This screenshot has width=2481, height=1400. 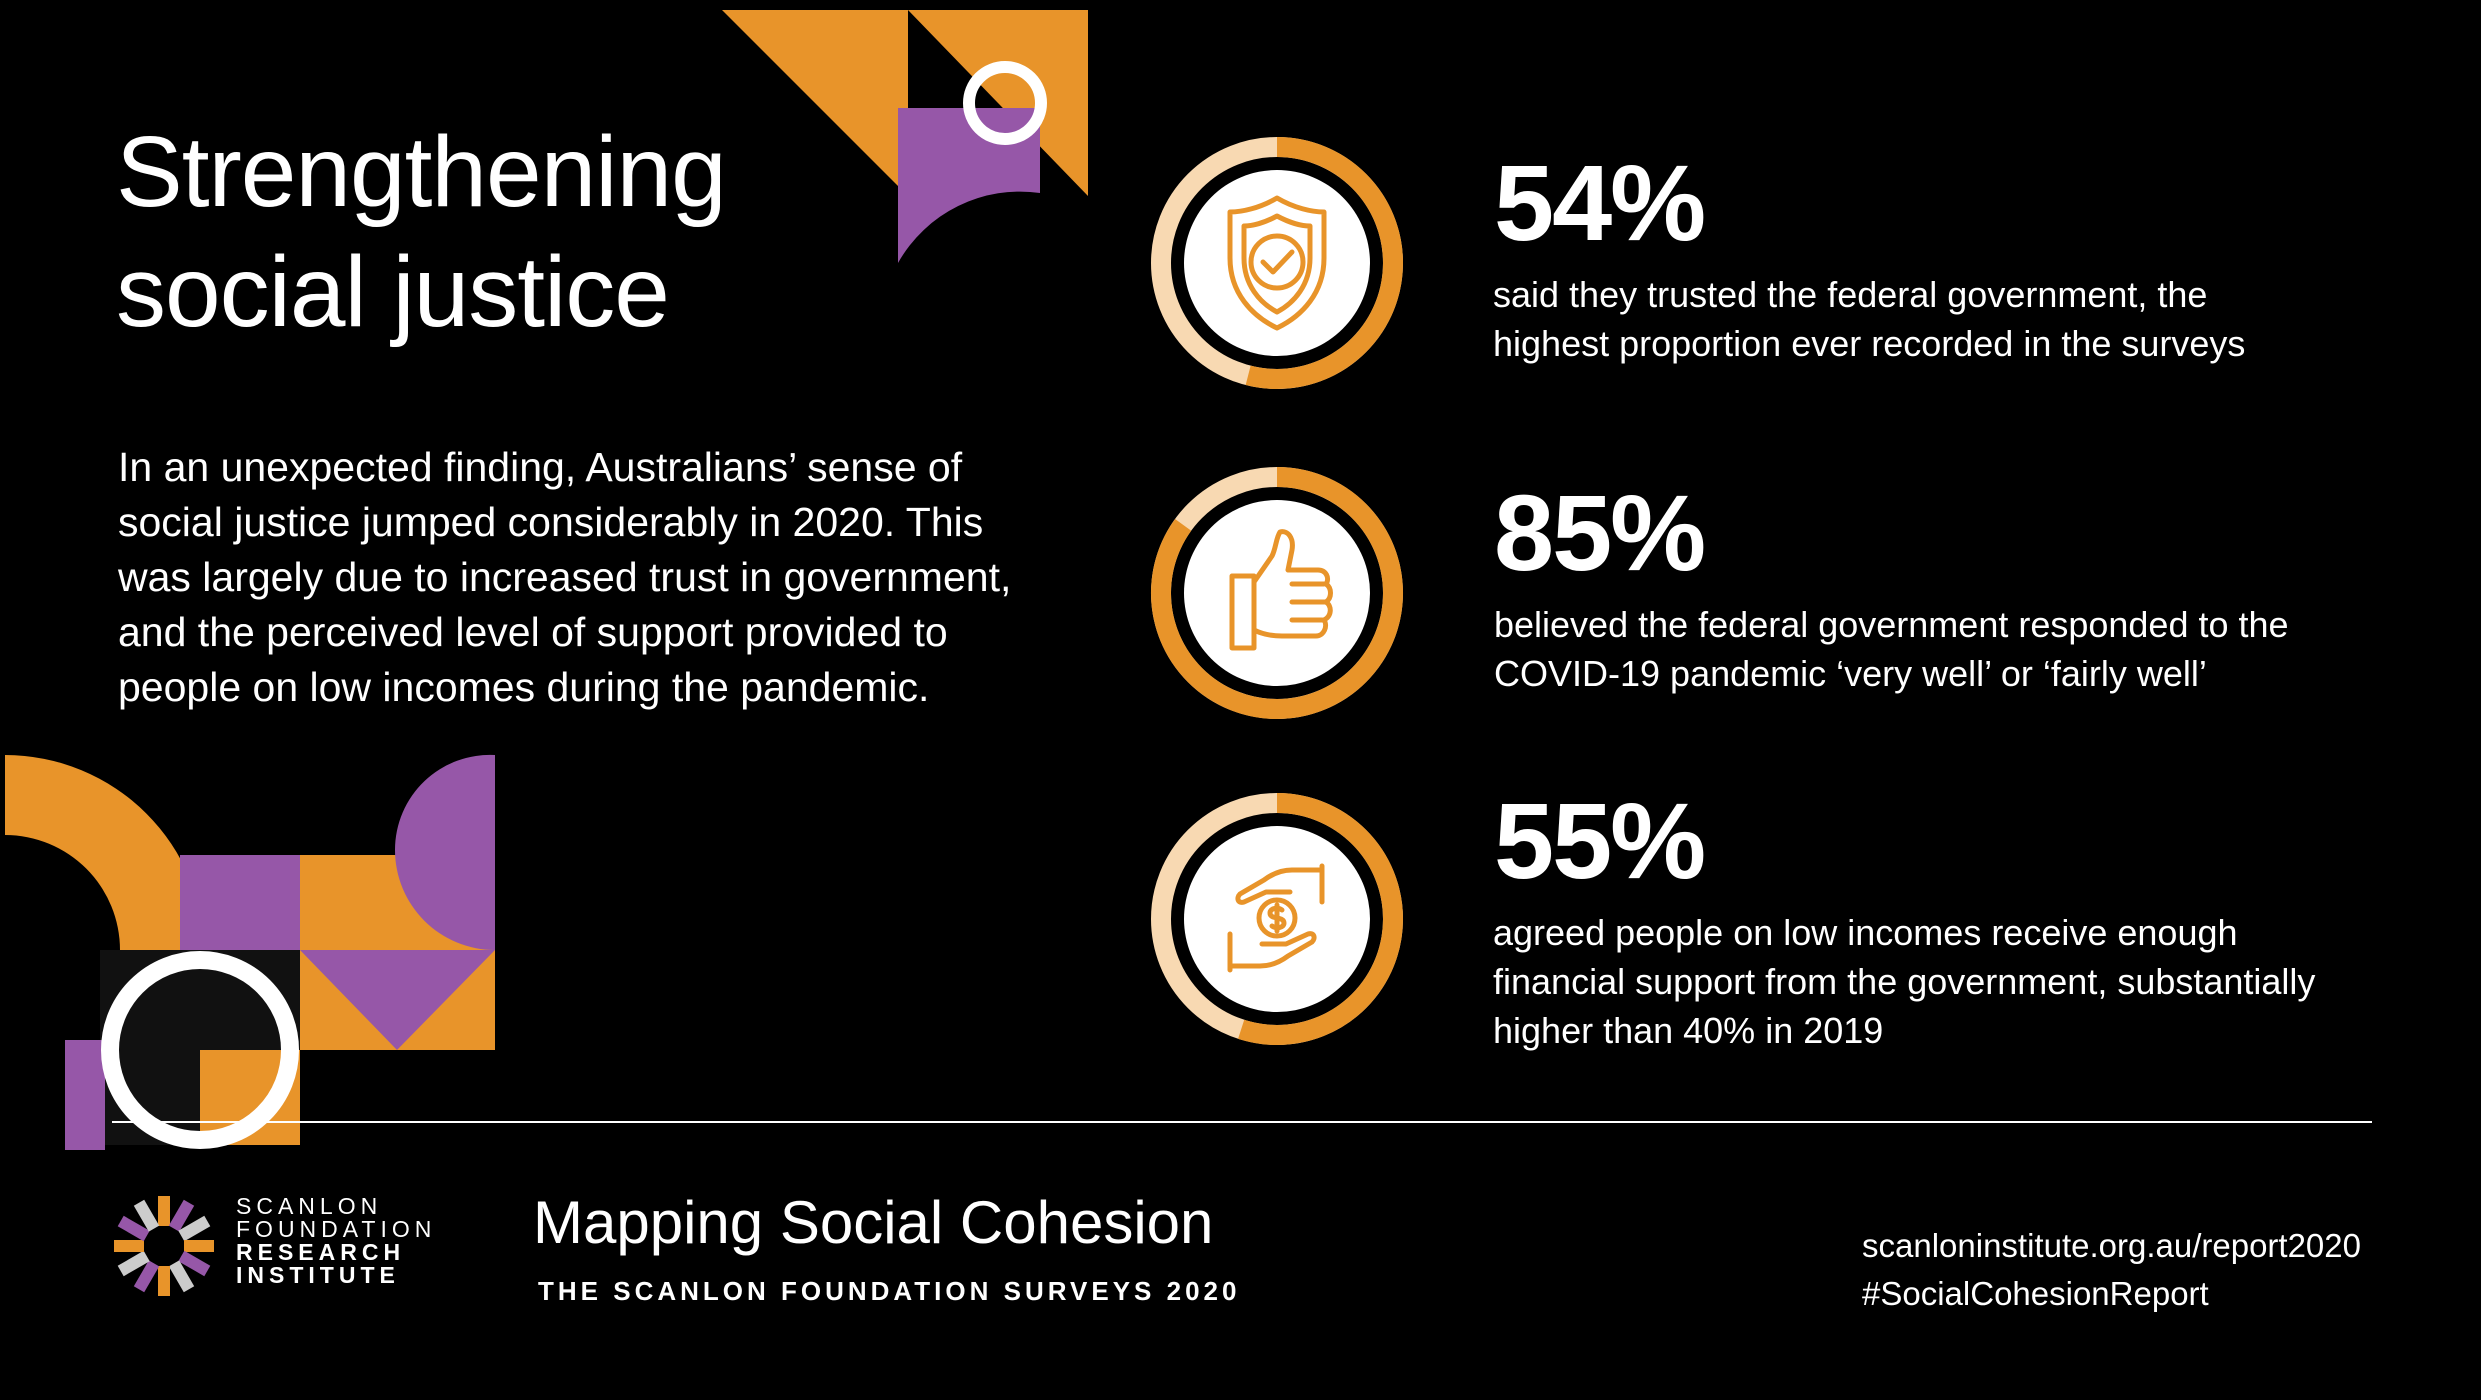 I want to click on title-line-2: social justice, so click(x=393, y=292).